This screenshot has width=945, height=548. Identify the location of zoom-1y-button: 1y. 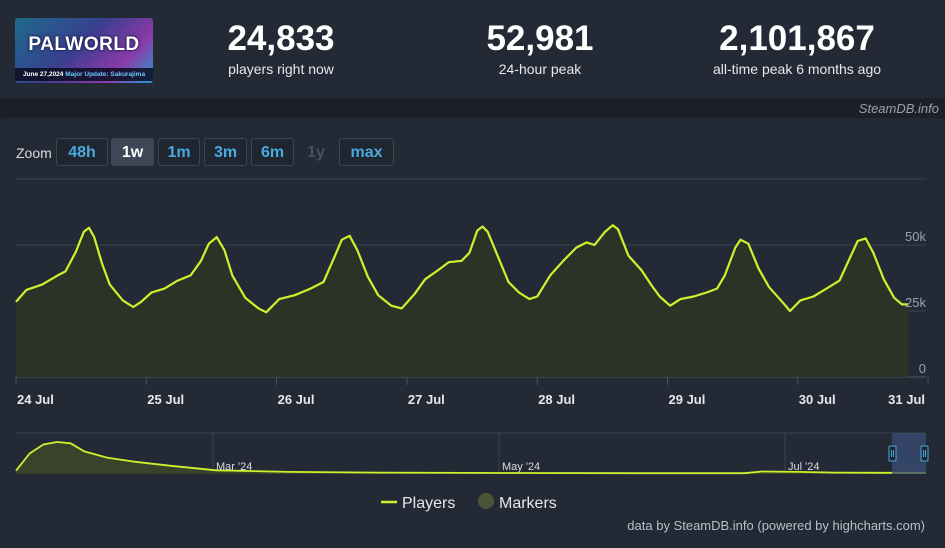
(316, 152).